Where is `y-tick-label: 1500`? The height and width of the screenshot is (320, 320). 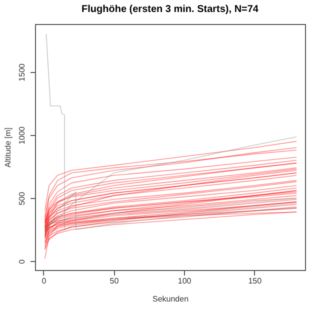 y-tick-label: 1500 is located at coordinates (22, 72).